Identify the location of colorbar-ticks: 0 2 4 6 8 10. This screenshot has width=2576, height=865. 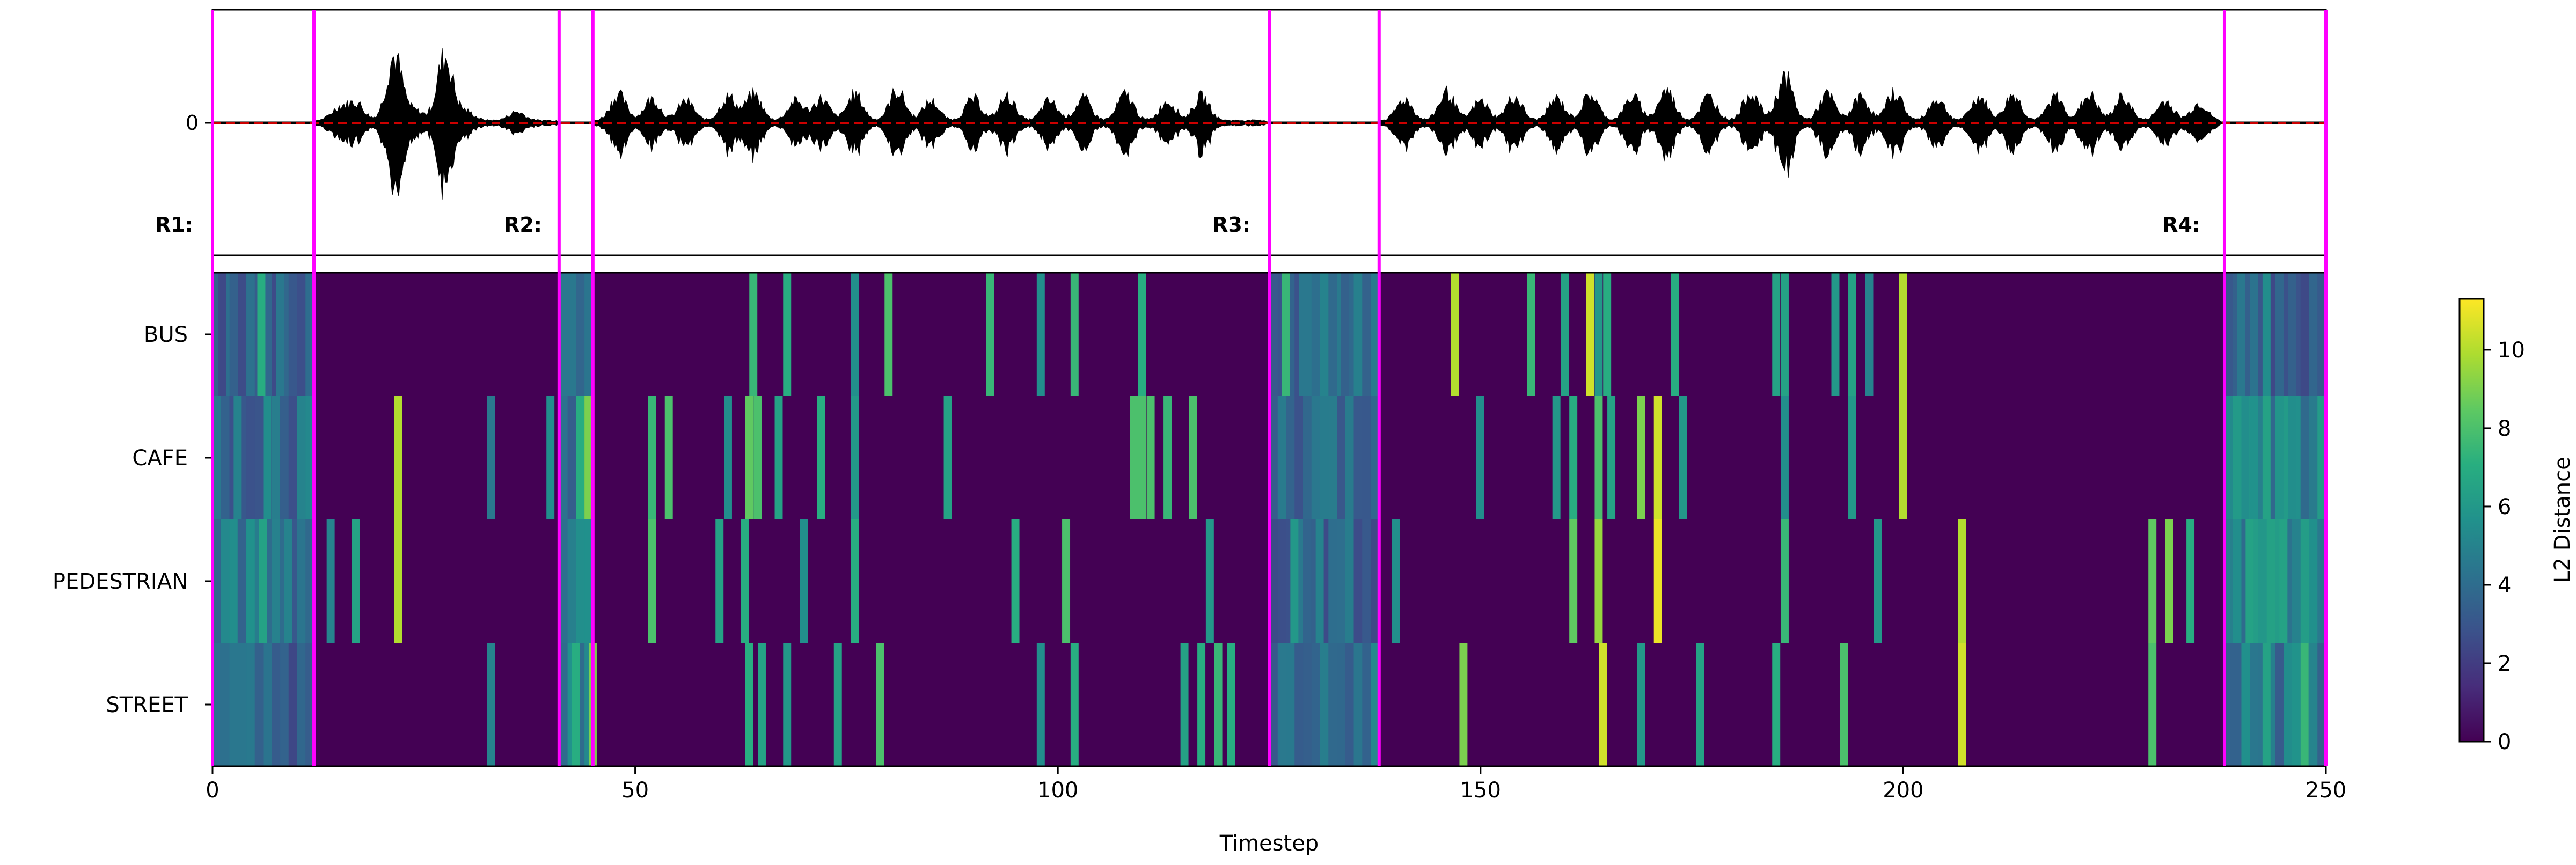
(2504, 546).